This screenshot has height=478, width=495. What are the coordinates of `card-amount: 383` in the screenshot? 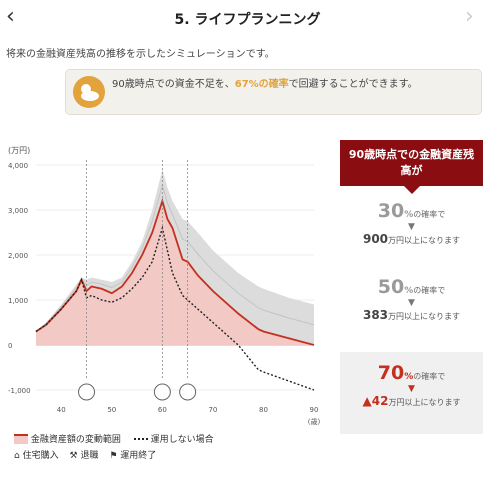 It's located at (375, 315).